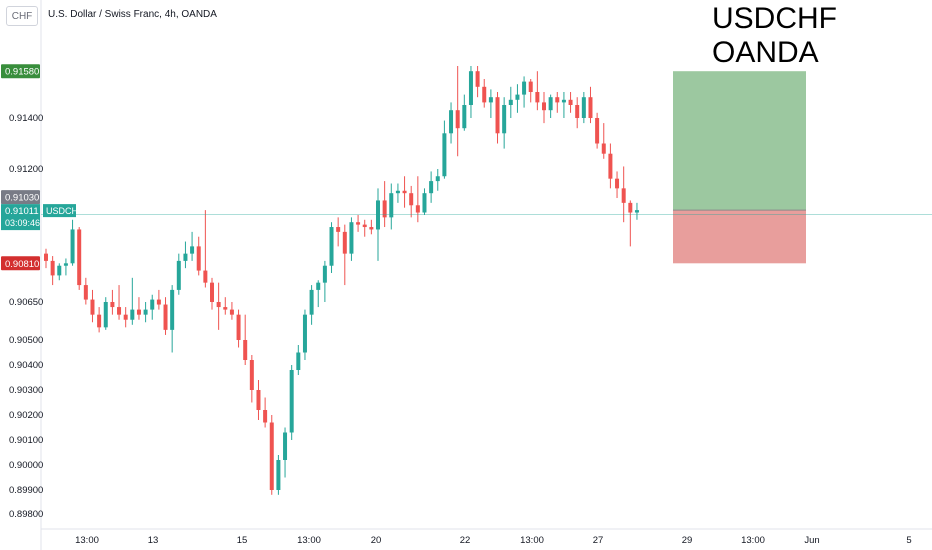 The height and width of the screenshot is (550, 932). Describe the element at coordinates (22, 211) in the screenshot. I see `current-price-label: 0.91011` at that location.